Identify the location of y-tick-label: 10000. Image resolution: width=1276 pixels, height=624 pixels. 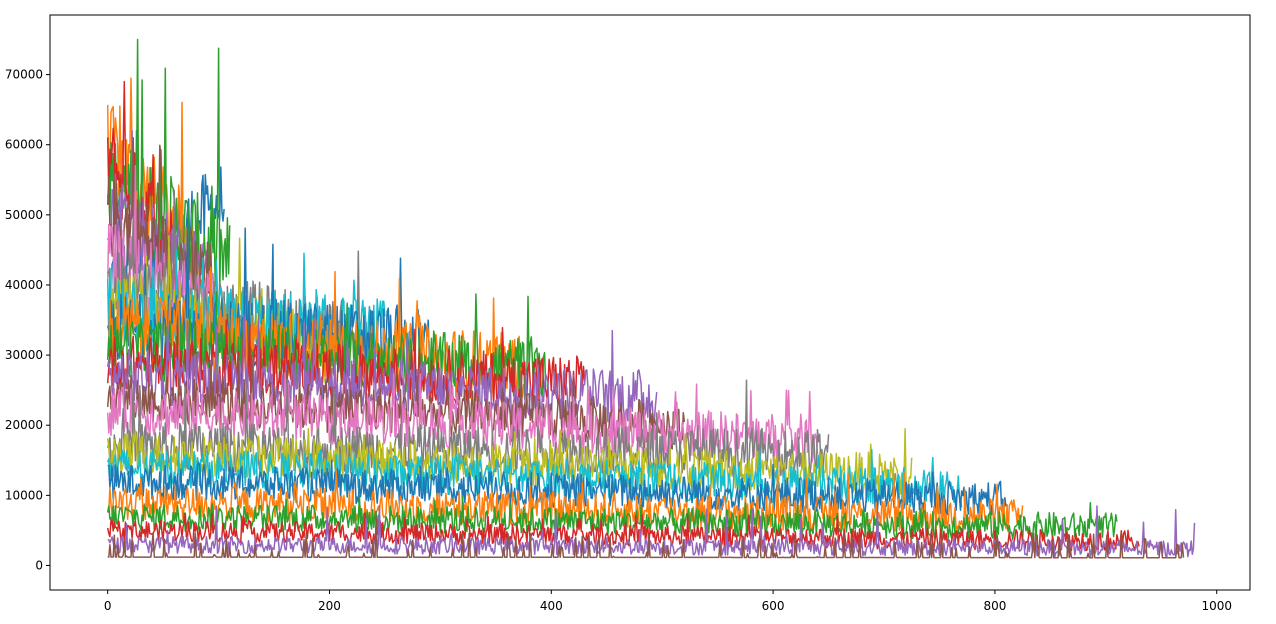
(24, 495).